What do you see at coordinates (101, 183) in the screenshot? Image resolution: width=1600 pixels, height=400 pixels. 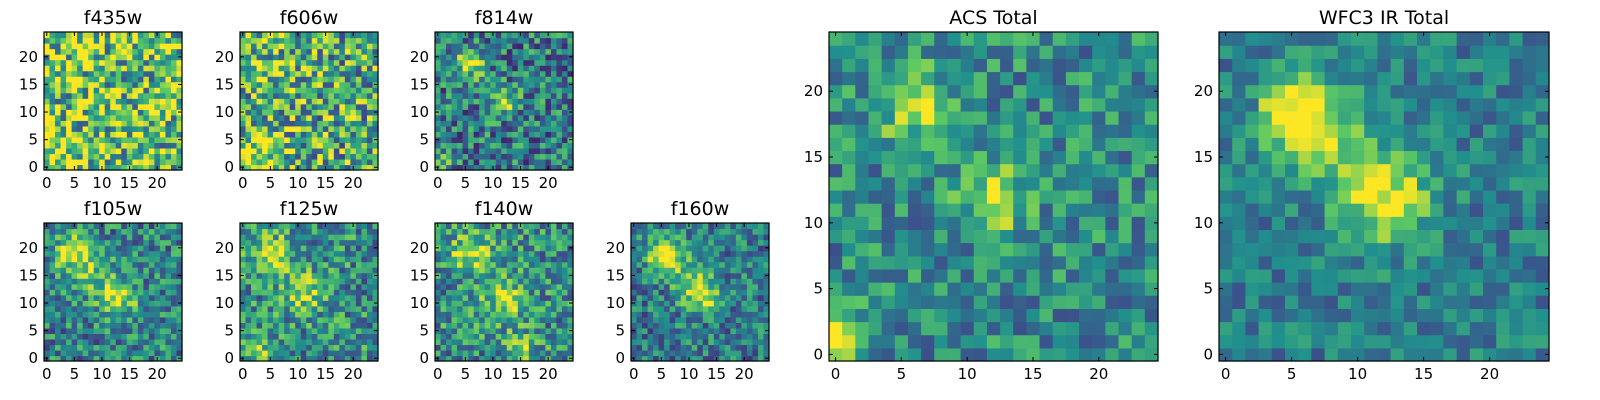 I see `x-tick-label: 10` at bounding box center [101, 183].